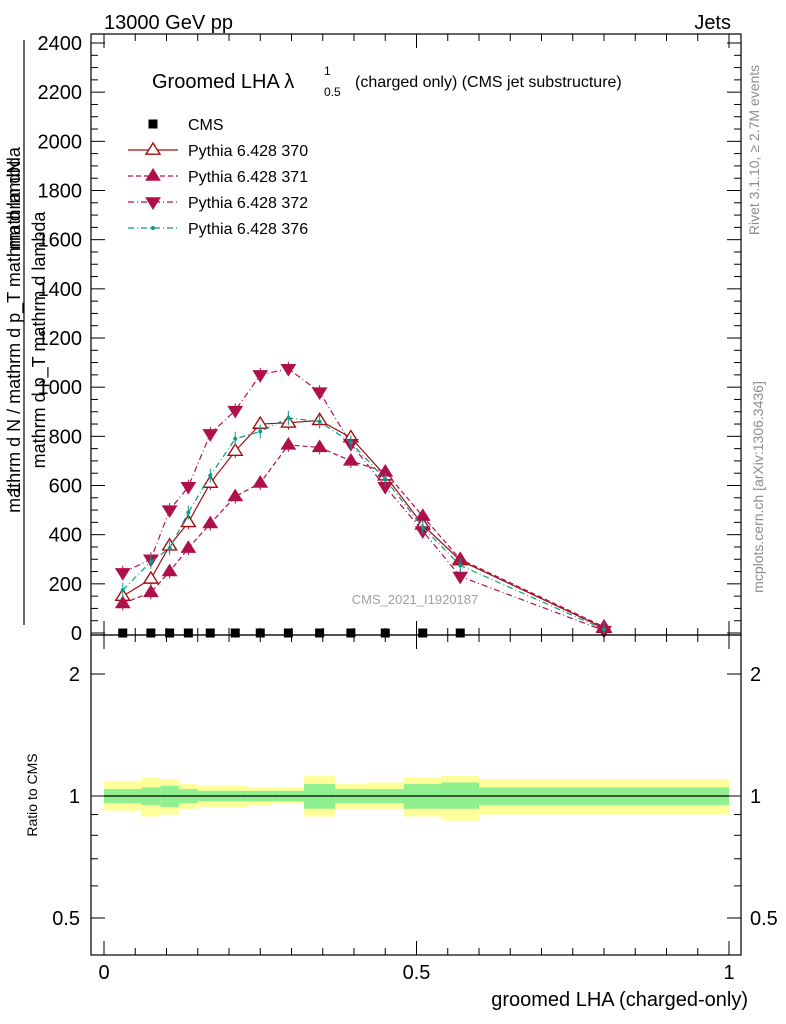 The image size is (786, 1024). I want to click on legend-label: CMS, so click(206, 125).